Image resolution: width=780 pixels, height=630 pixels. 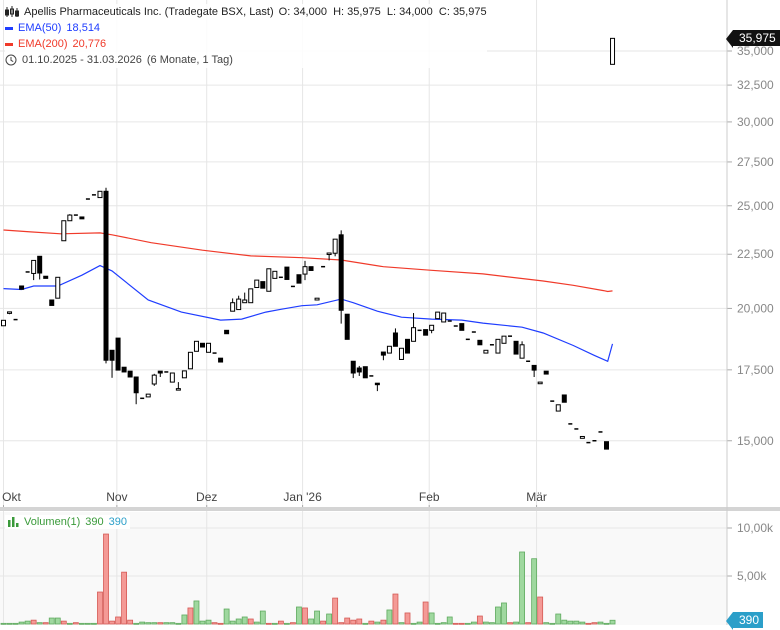 What do you see at coordinates (755, 51) in the screenshot?
I see `y-tick-label: 35,000` at bounding box center [755, 51].